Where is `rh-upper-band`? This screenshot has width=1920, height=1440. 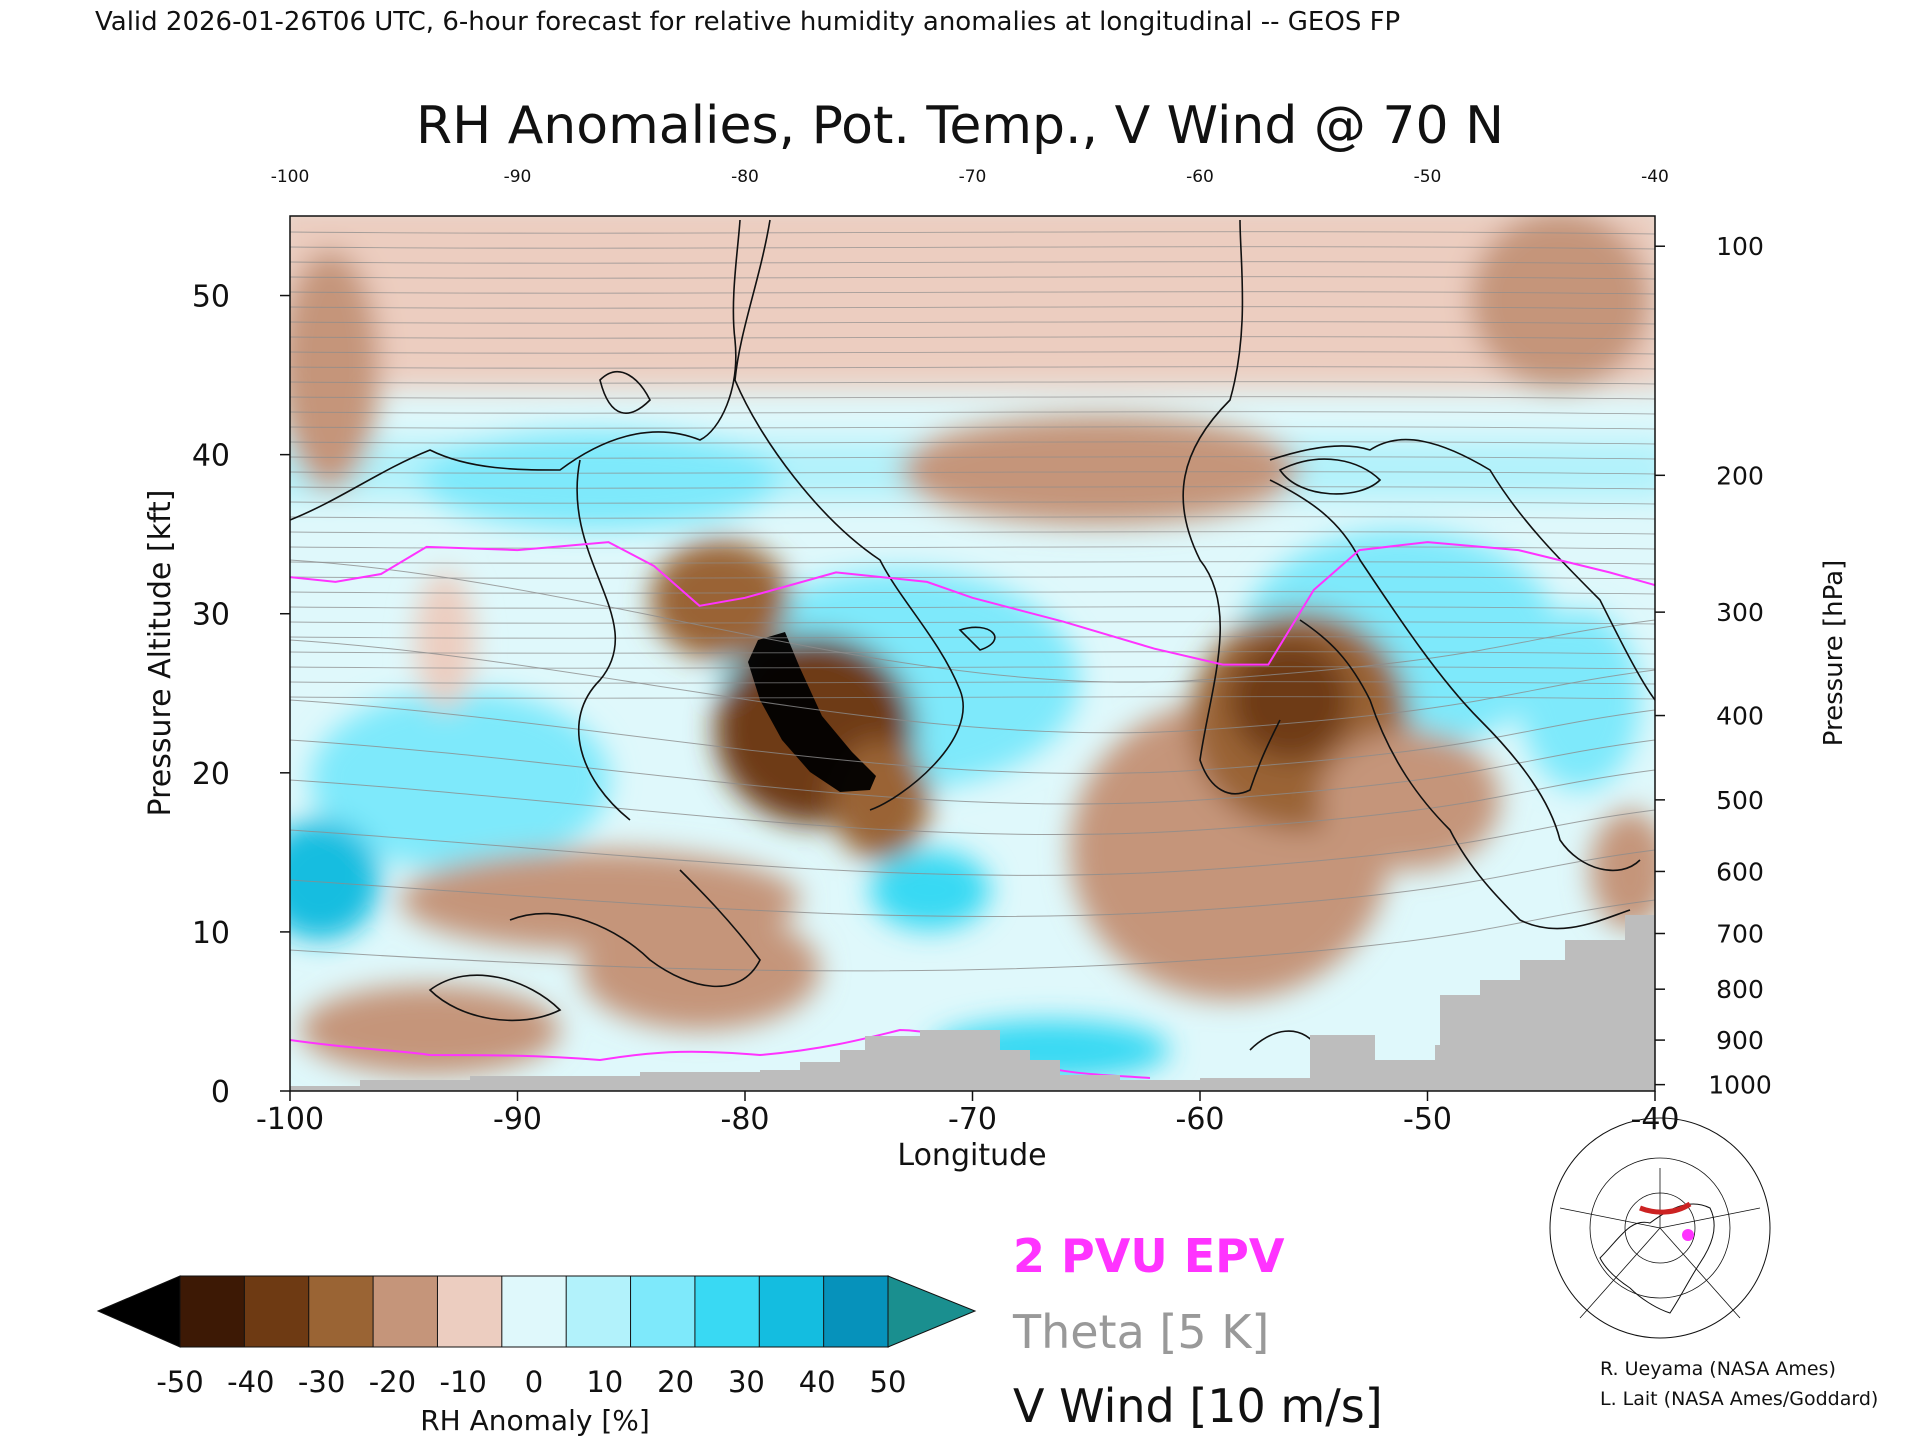 rh-upper-band is located at coordinates (972, 303).